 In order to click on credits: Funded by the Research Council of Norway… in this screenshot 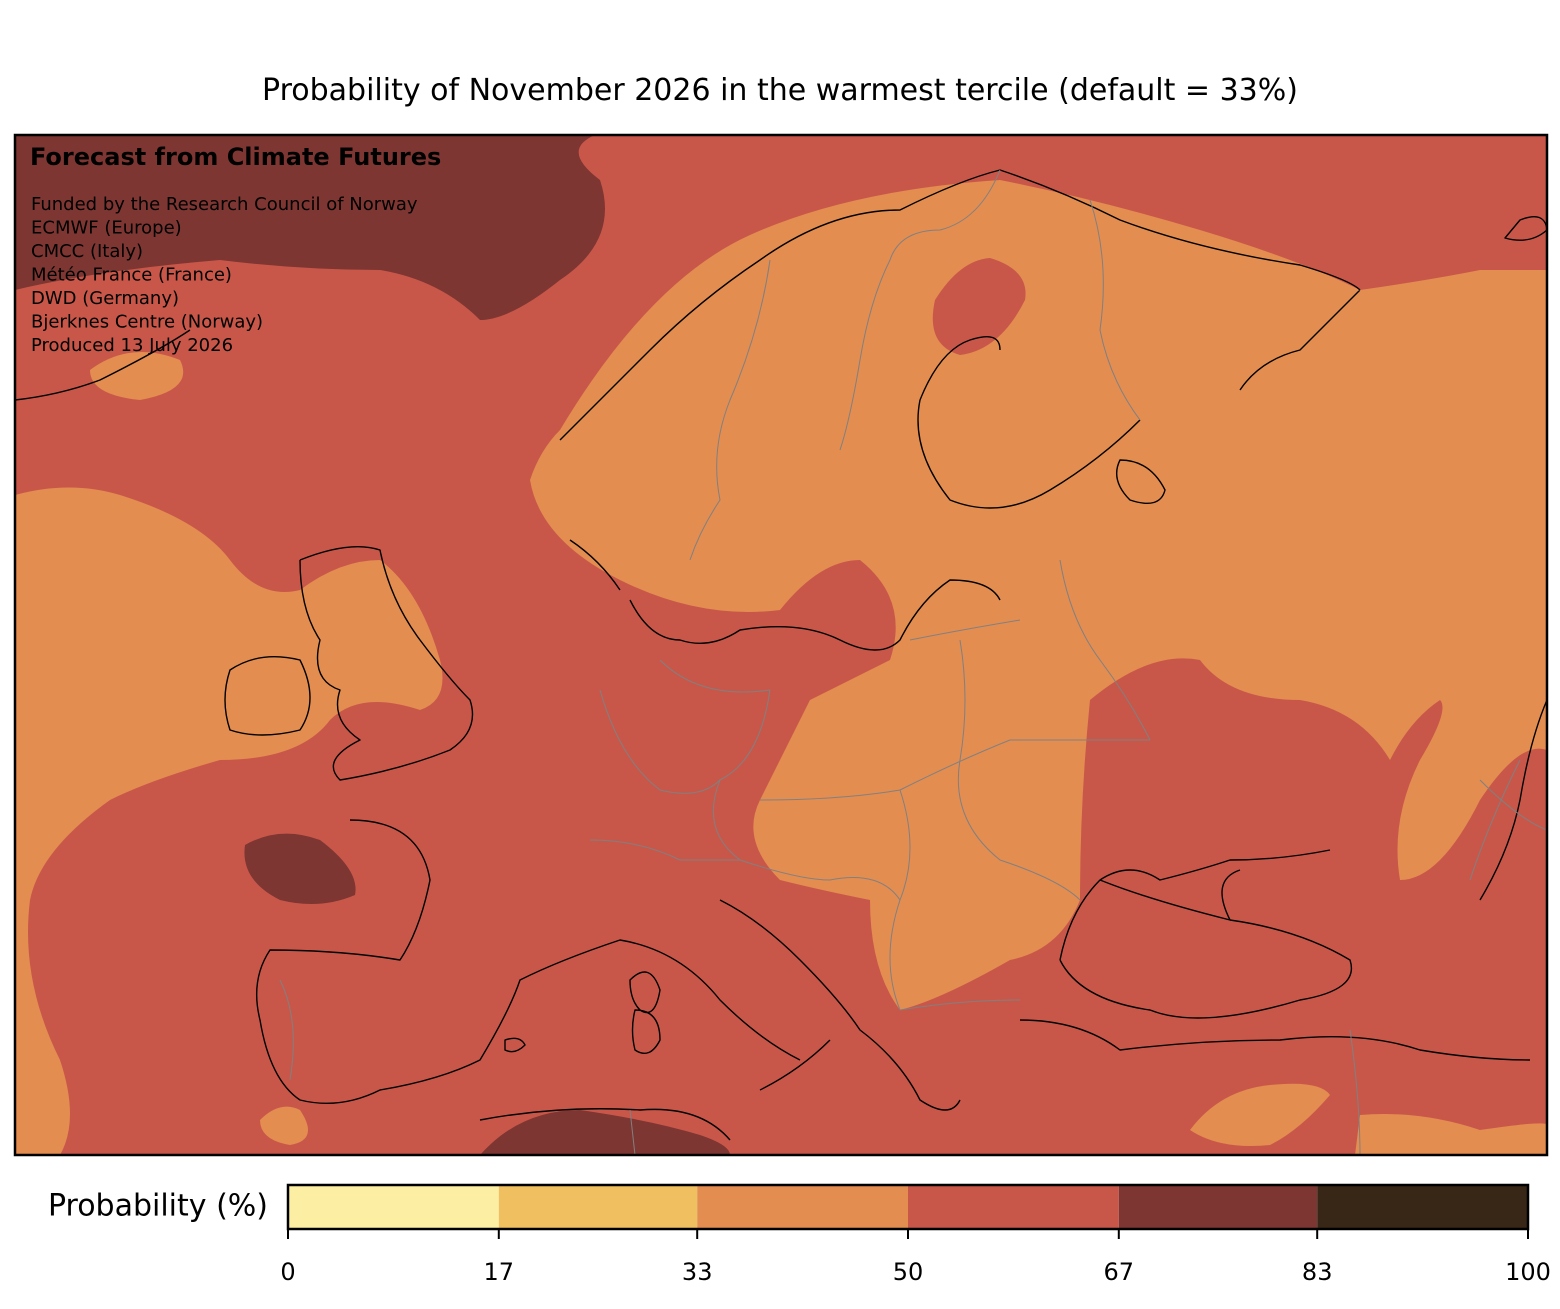, I will do `click(224, 275)`.